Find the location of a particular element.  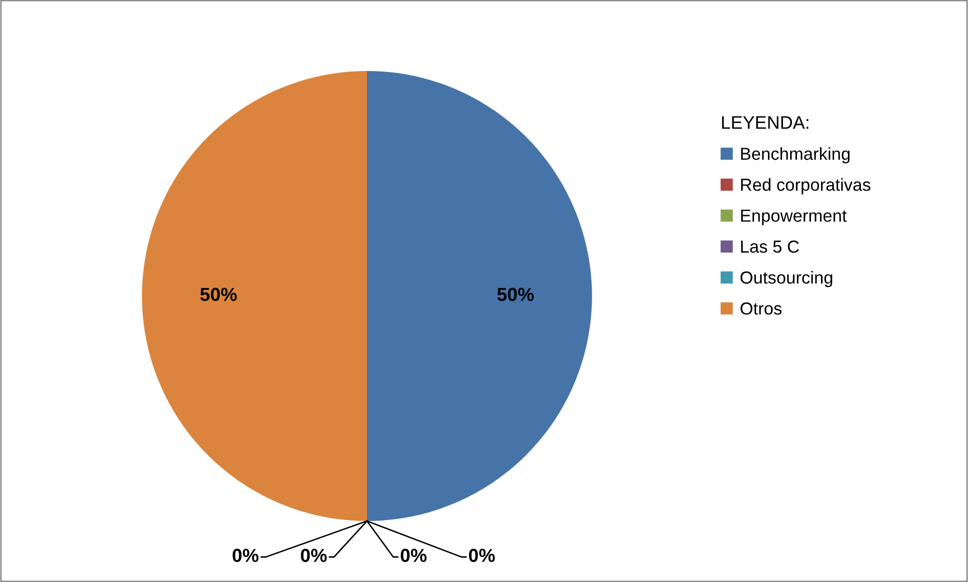

legend-label: Las 5 C is located at coordinates (770, 246).